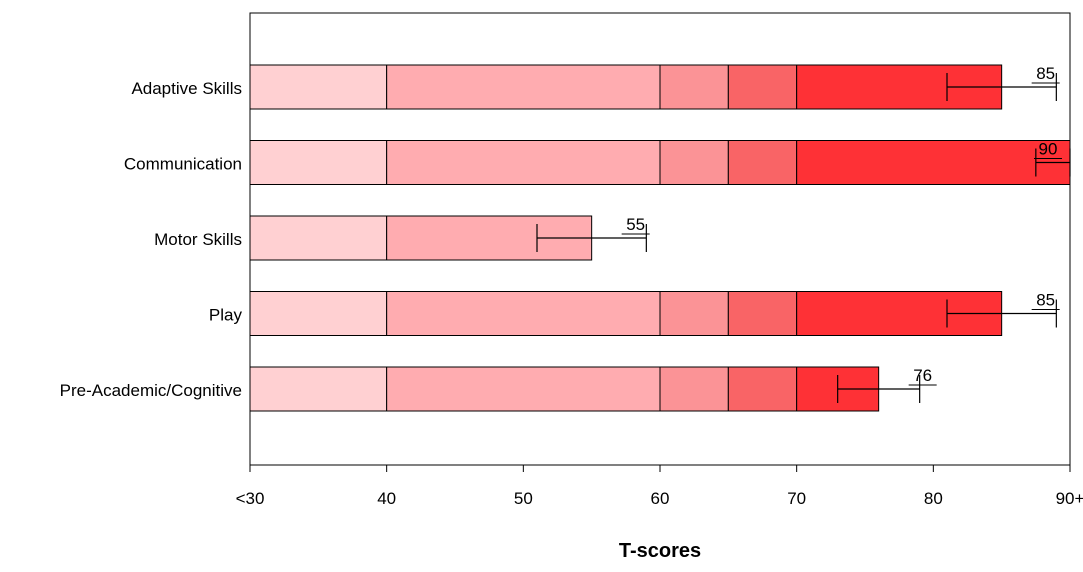  I want to click on x-tick-label: 80, so click(933, 498).